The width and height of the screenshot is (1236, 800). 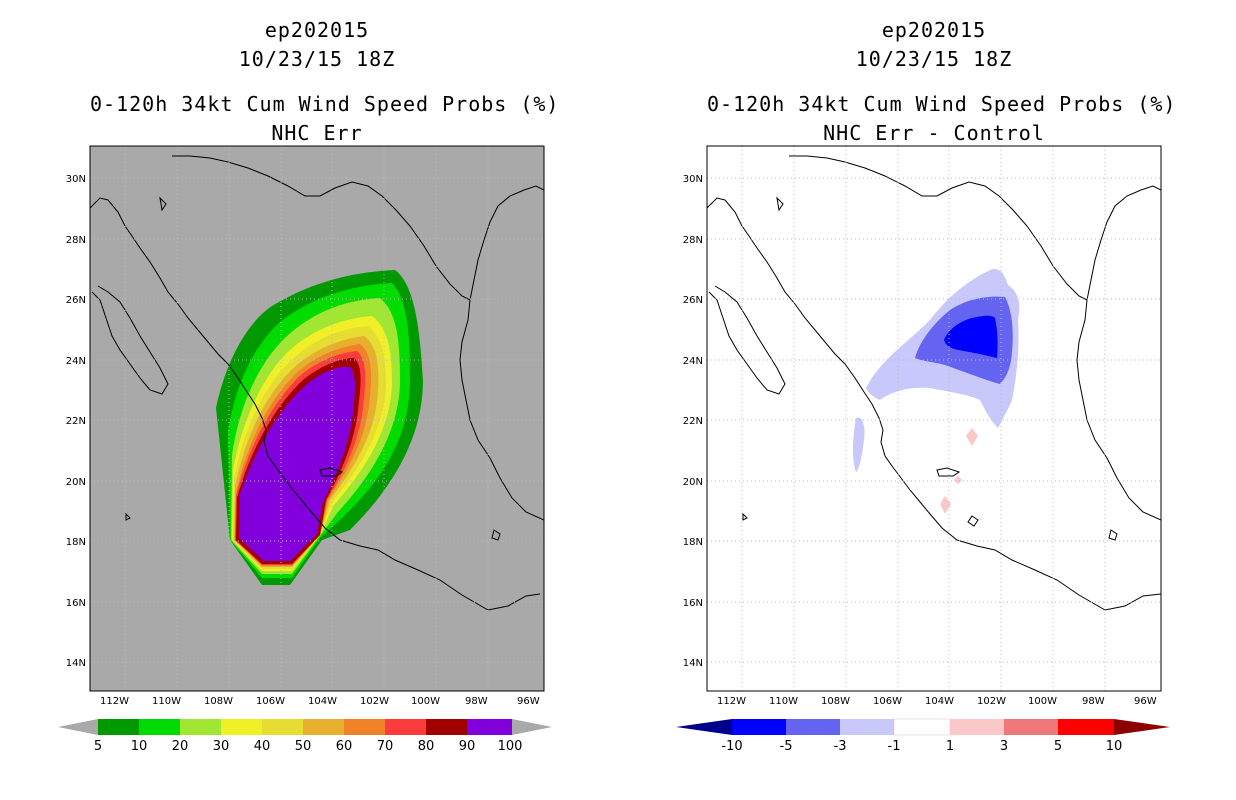 What do you see at coordinates (693, 179) in the screenshot?
I see `right-lat-30N: 30N` at bounding box center [693, 179].